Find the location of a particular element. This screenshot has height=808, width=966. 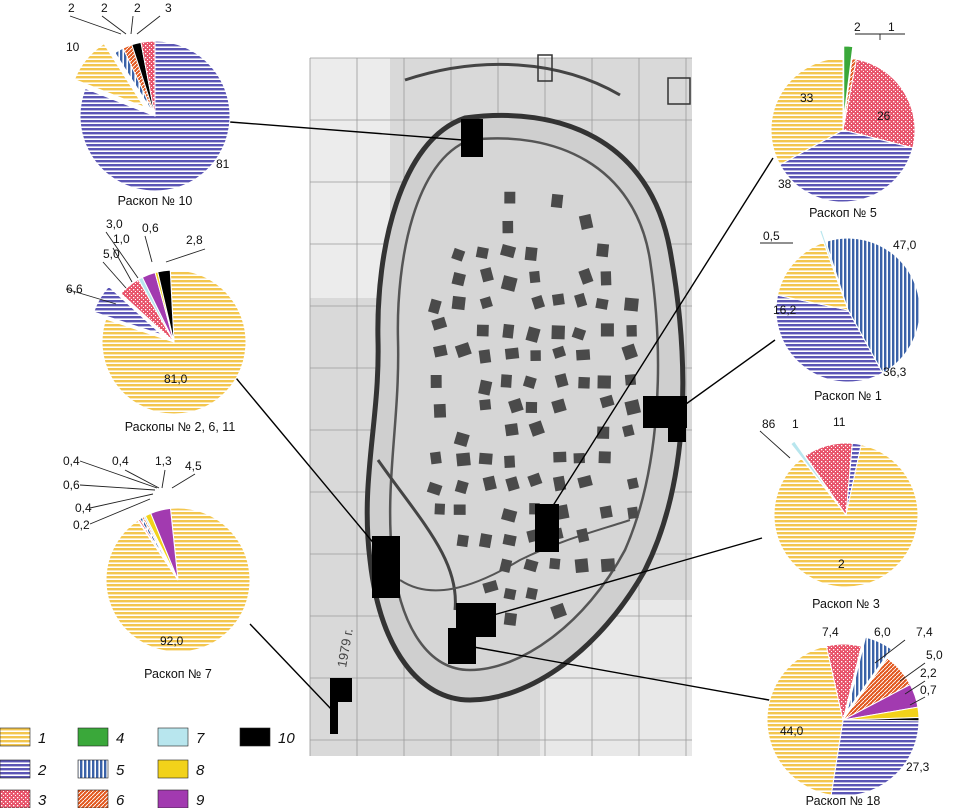

legend-item-9: 9 is located at coordinates (181, 798).